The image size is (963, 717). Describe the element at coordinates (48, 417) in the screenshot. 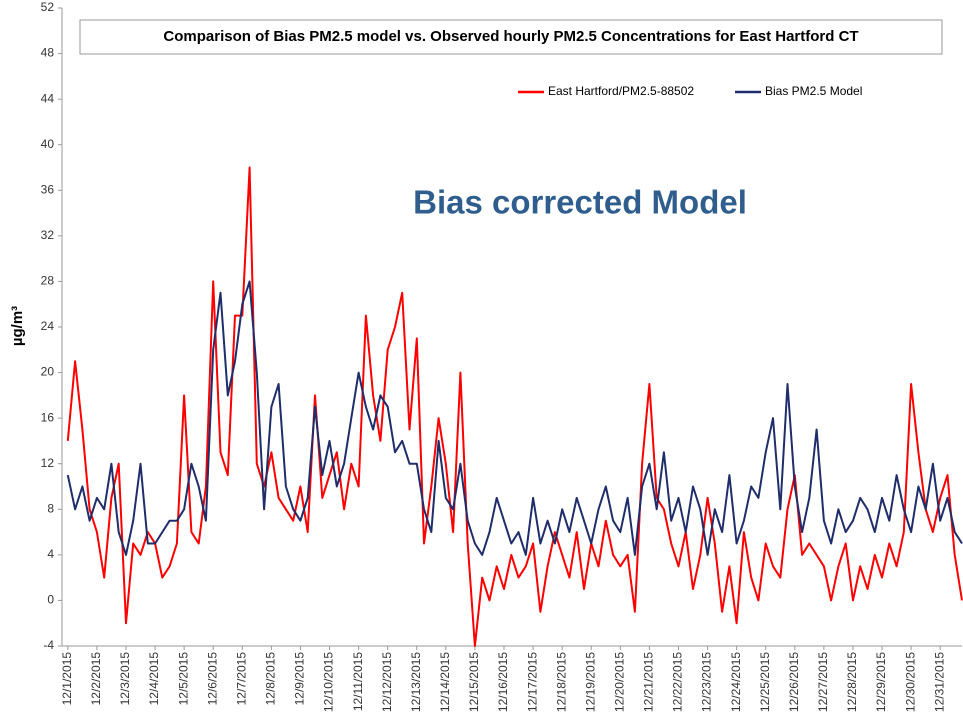

I see `y-tick-label: 16` at that location.